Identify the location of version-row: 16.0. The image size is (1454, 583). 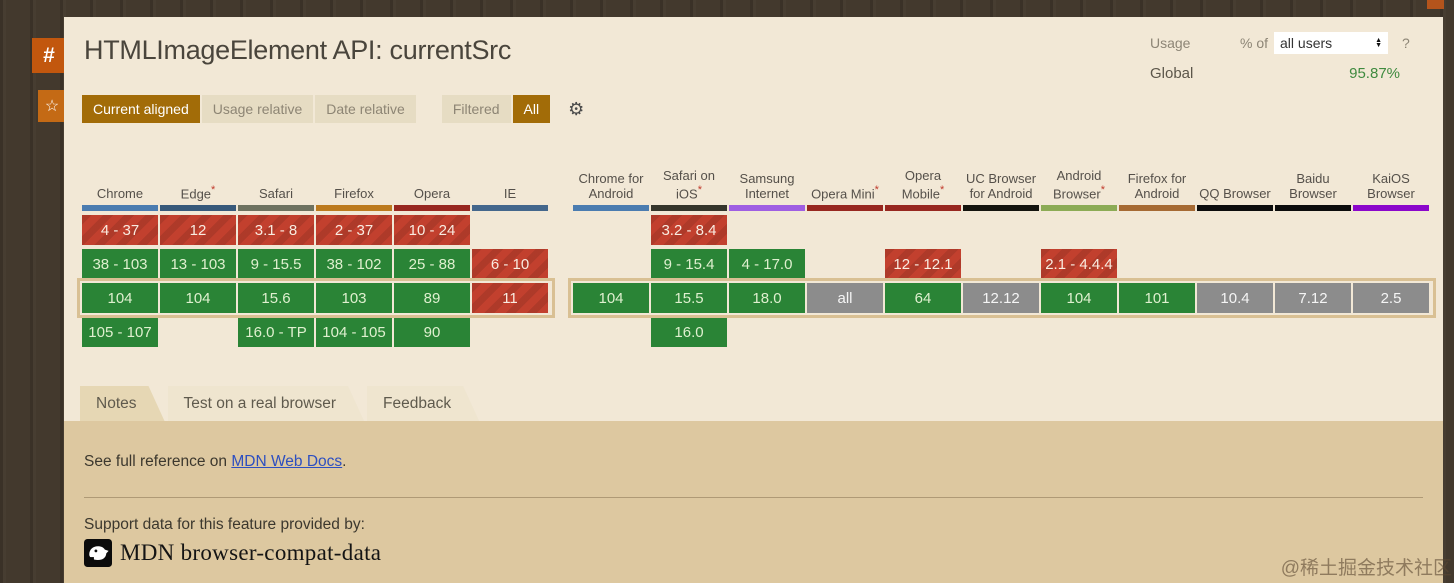
(1002, 332).